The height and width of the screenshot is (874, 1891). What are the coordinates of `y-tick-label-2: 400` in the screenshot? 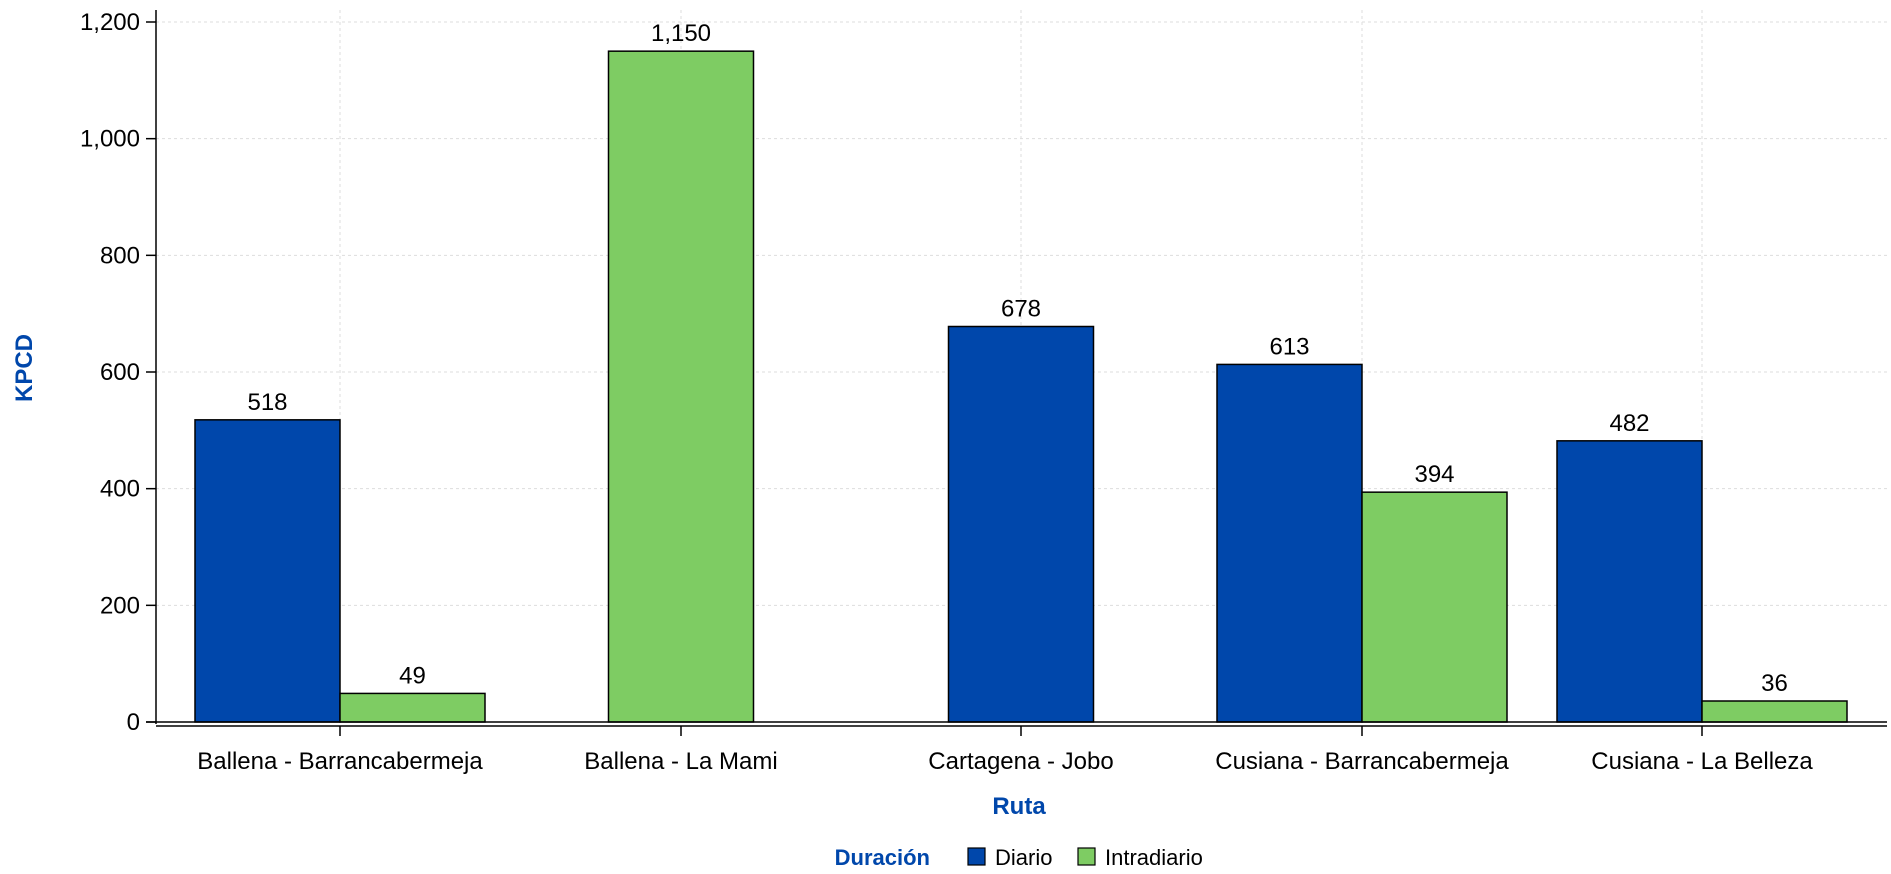 It's located at (120, 489).